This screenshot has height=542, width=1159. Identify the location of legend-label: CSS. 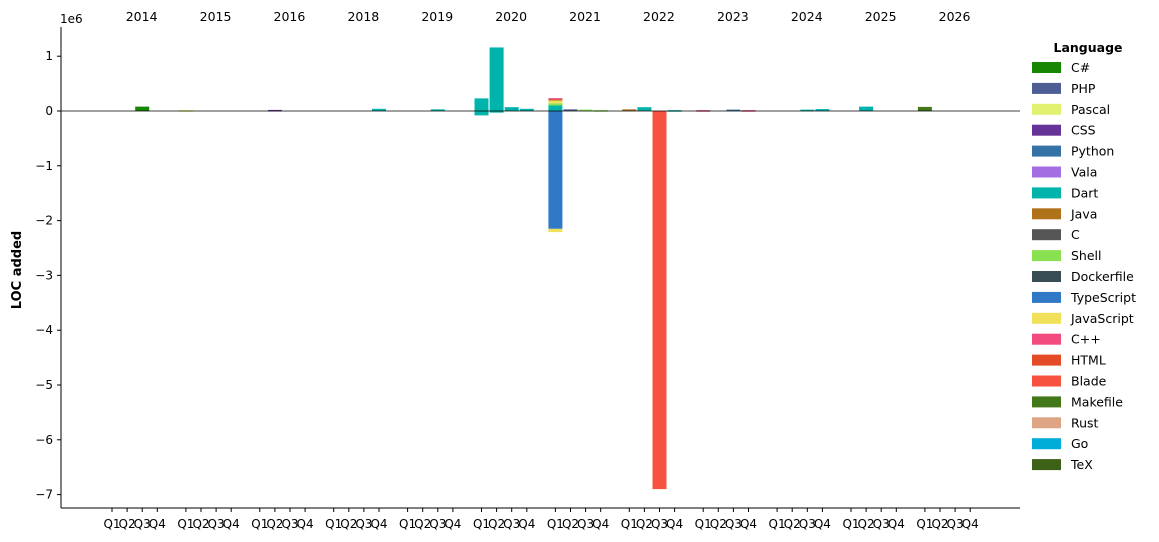
(1083, 130).